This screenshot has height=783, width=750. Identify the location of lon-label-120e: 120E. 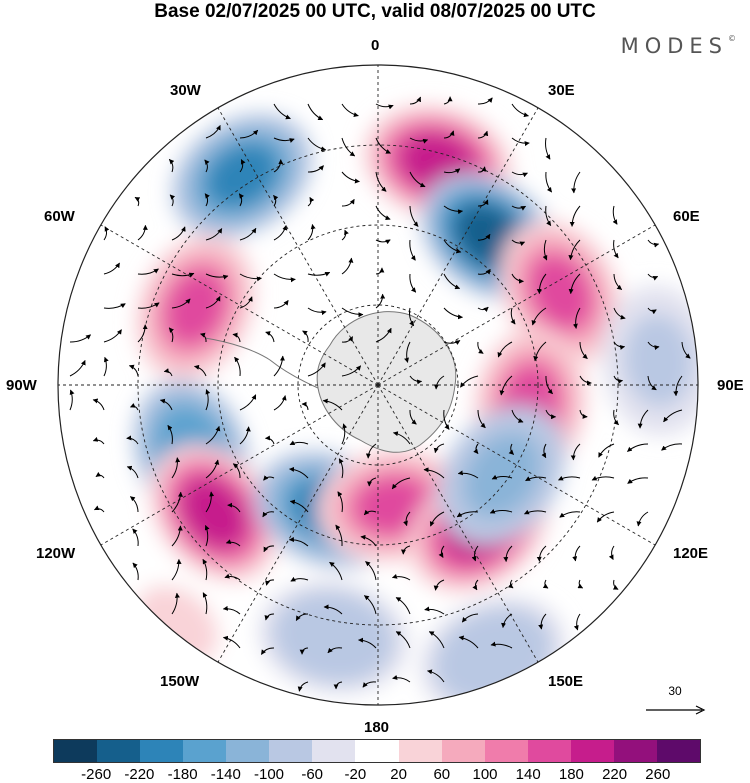
(691, 553).